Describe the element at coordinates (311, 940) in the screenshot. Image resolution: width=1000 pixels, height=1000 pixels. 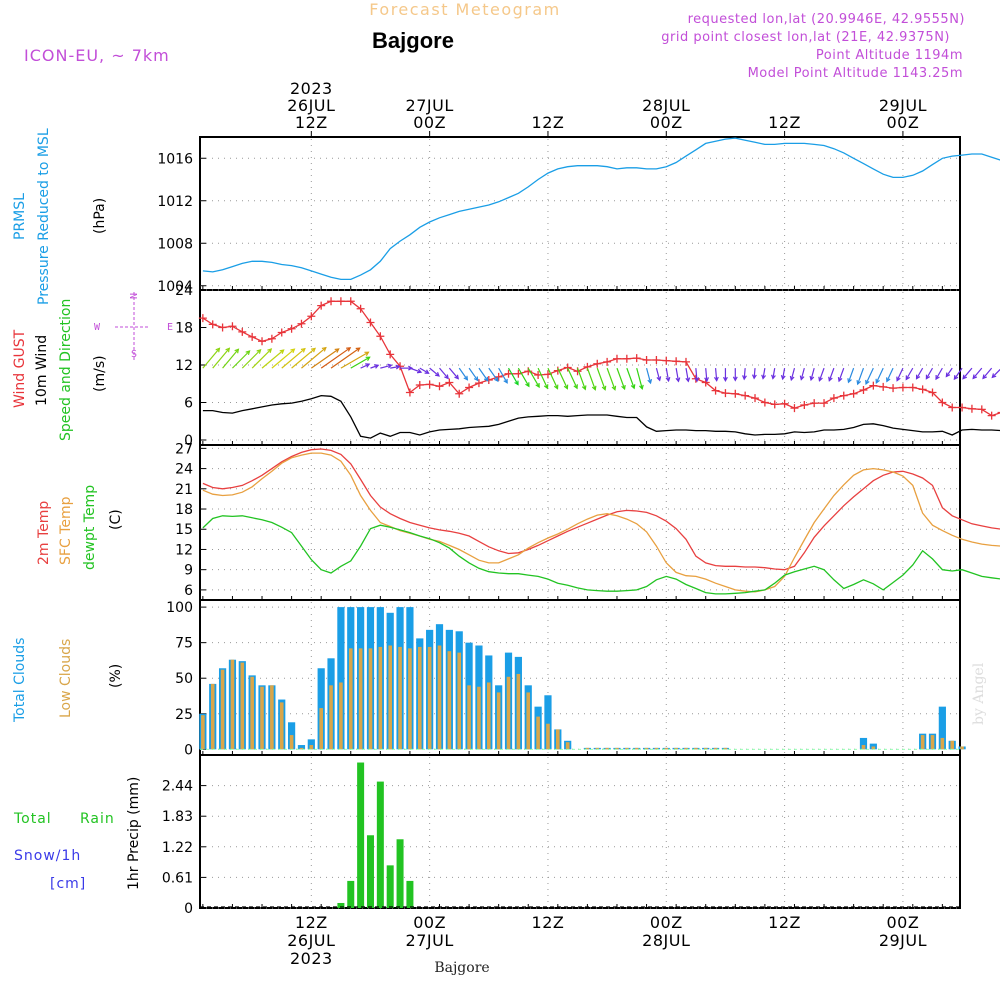
I see `time-label-bottom: 26JUL` at that location.